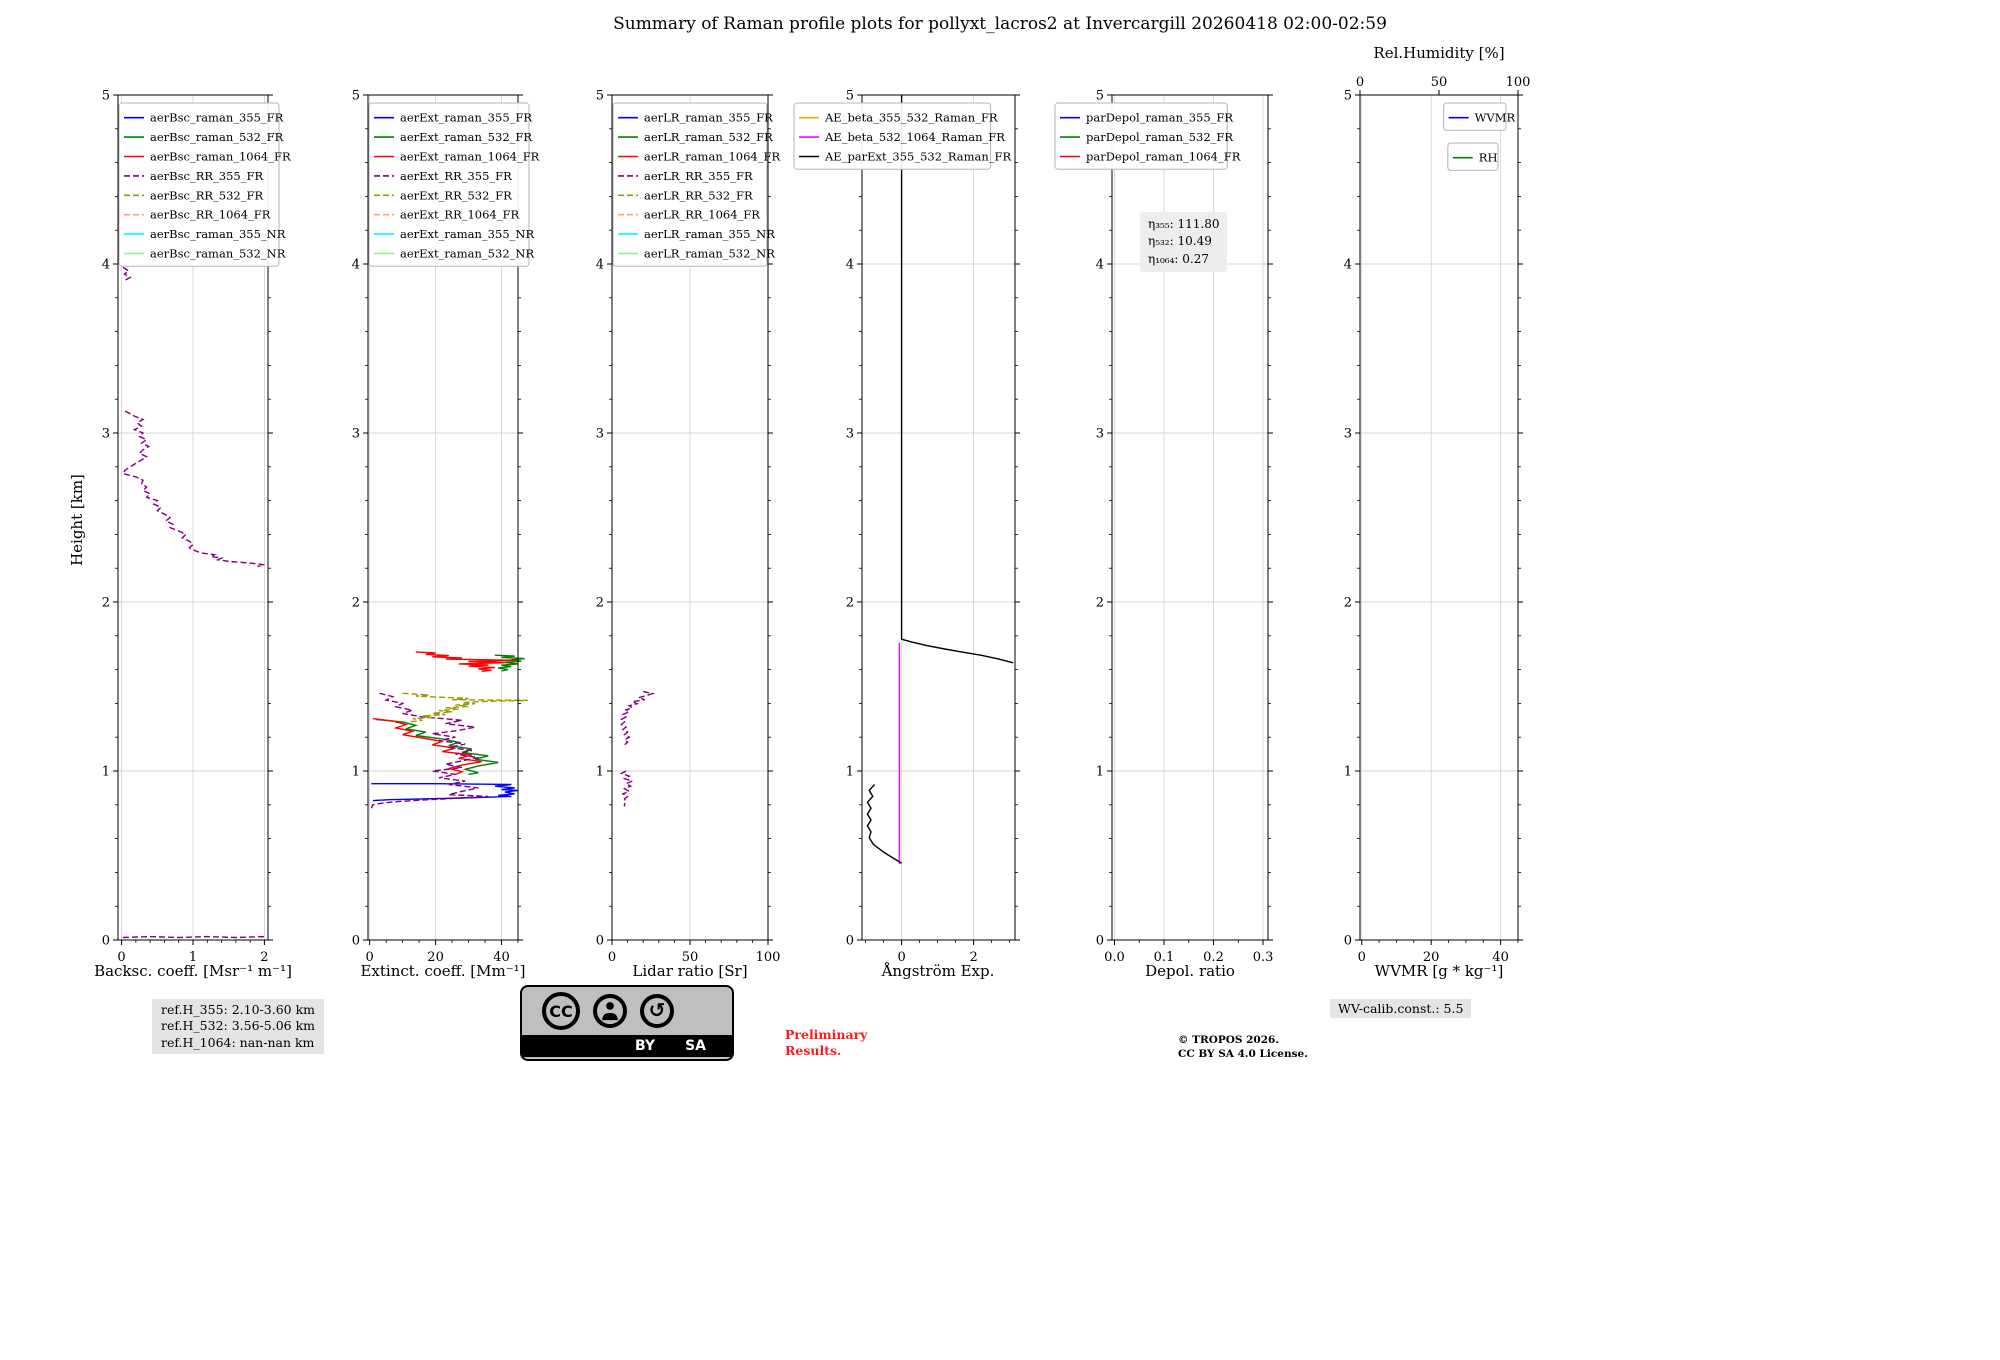  What do you see at coordinates (709, 254) in the screenshot?
I see `svg-text: aerLR_raman_532_NR` at bounding box center [709, 254].